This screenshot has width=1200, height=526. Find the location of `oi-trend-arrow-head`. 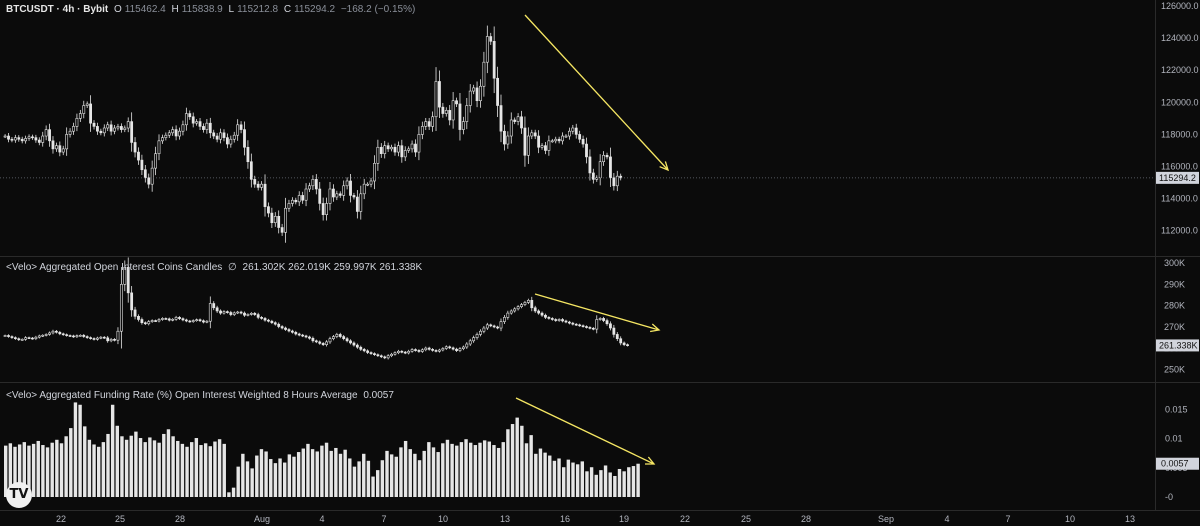

oi-trend-arrow-head is located at coordinates (655, 328).